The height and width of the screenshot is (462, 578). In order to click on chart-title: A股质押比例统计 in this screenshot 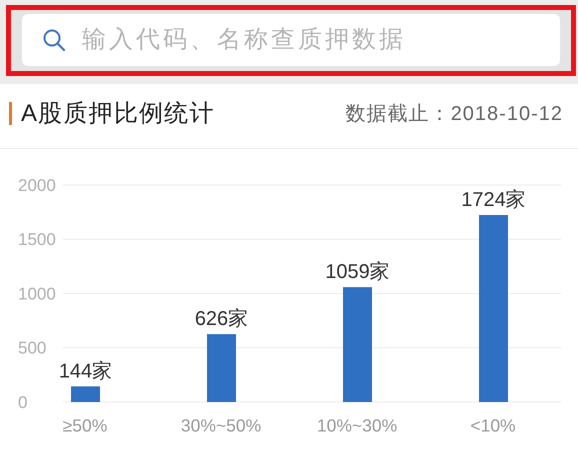, I will do `click(118, 114)`.